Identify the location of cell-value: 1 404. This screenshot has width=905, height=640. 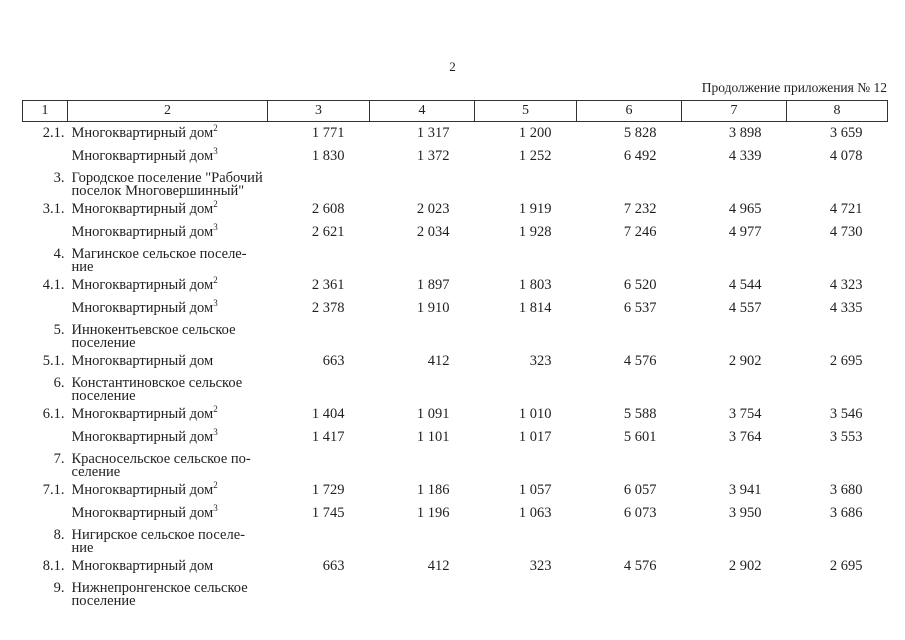
(328, 414).